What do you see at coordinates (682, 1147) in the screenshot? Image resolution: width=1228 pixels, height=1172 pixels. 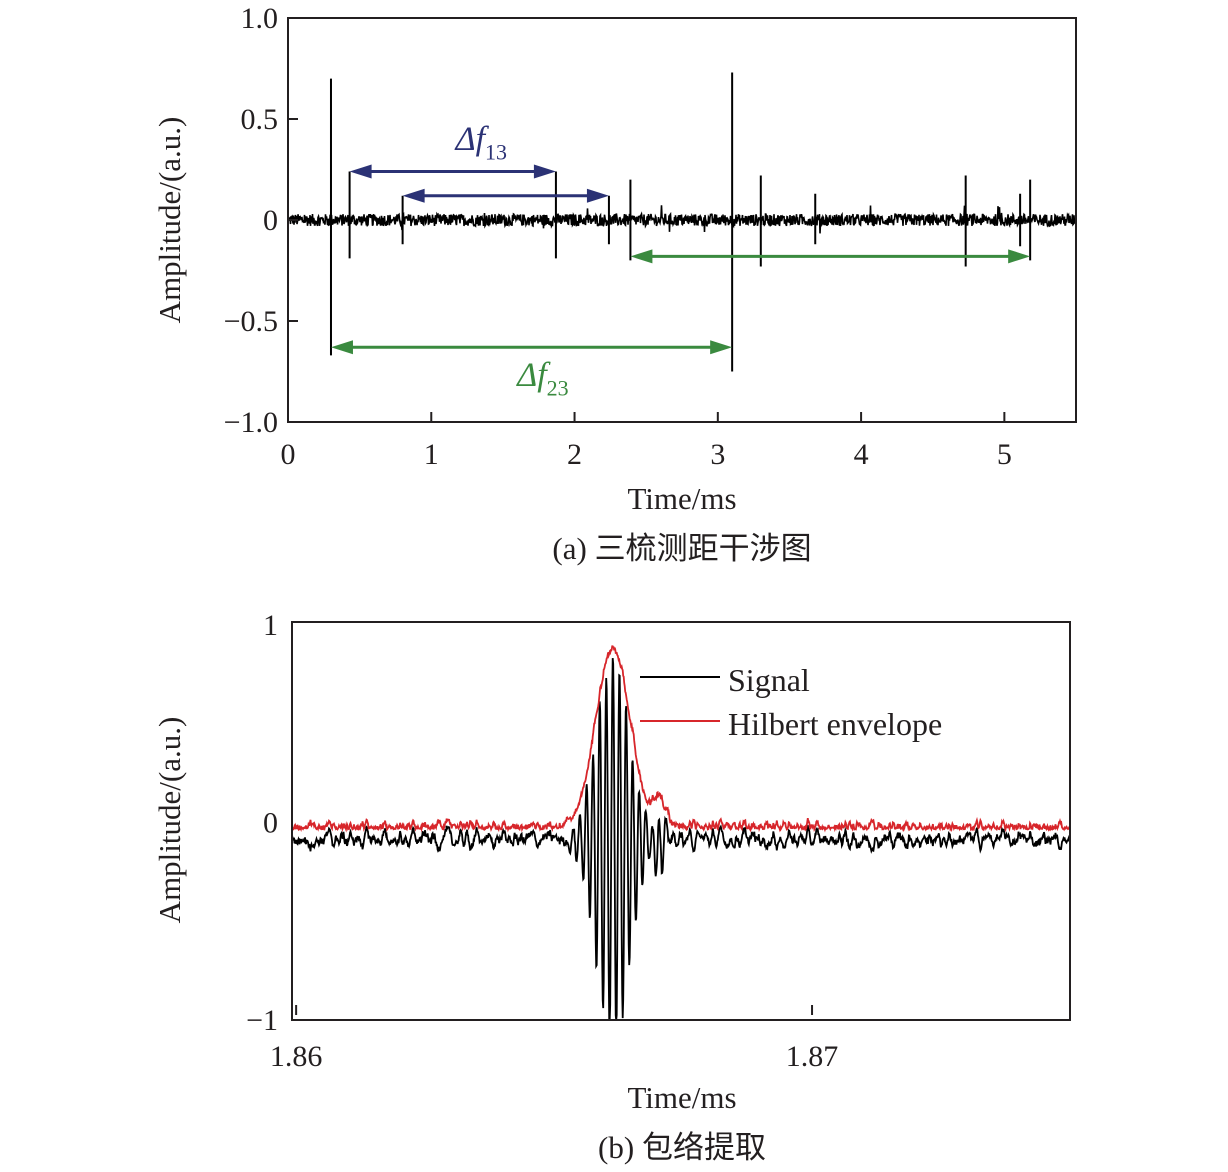 I see `chart-b-caption: (b) 包络提取` at bounding box center [682, 1147].